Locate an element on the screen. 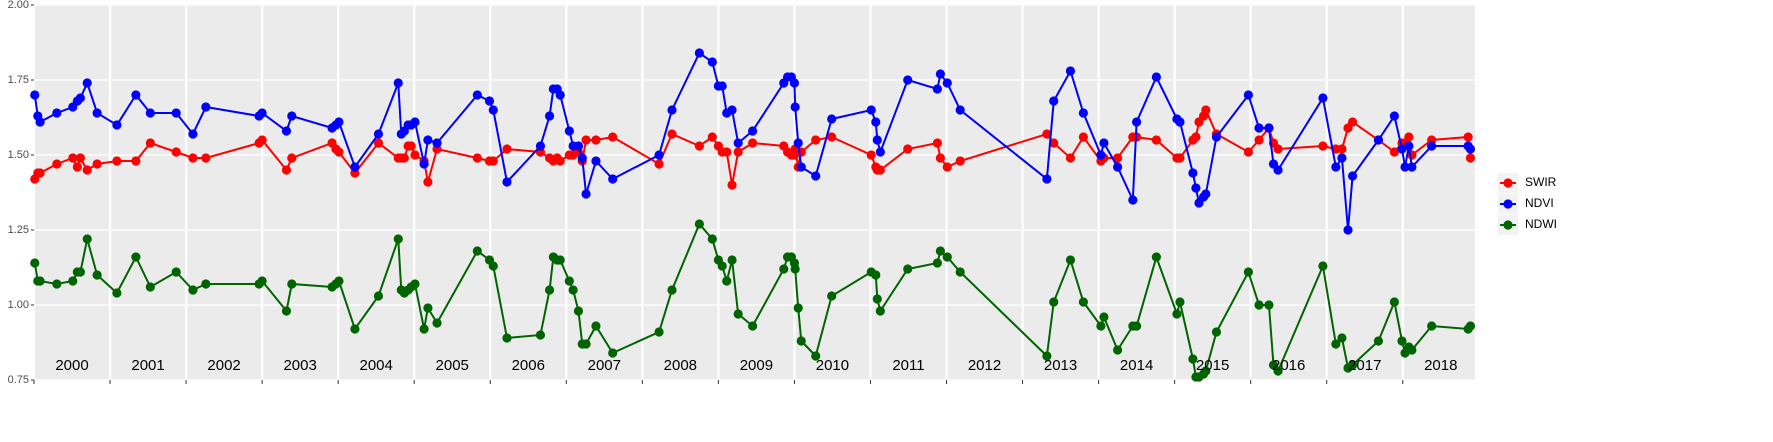 Image resolution: width=1773 pixels, height=442 pixels. series-line is located at coordinates (752, 146).